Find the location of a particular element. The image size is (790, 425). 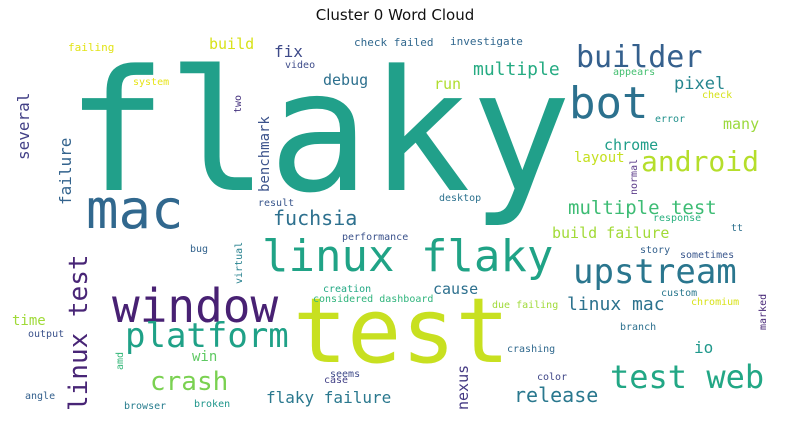

word-crashing: crashing is located at coordinates (531, 349).